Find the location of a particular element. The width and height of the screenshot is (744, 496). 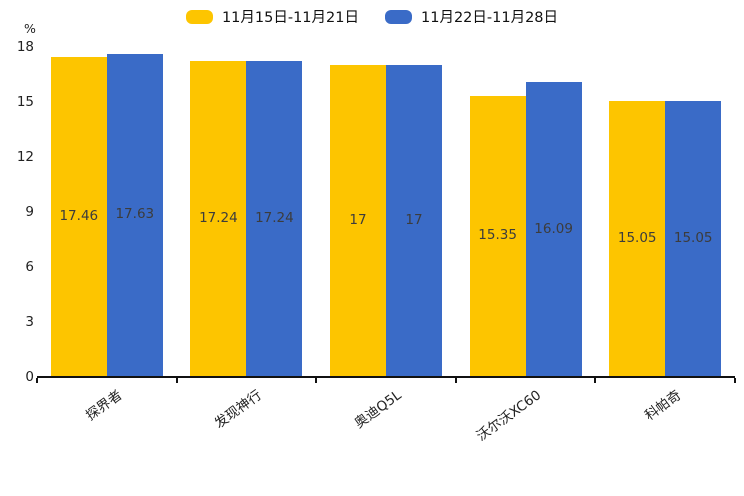

bar-series2-科帕奇: 15.05 is located at coordinates (693, 239).